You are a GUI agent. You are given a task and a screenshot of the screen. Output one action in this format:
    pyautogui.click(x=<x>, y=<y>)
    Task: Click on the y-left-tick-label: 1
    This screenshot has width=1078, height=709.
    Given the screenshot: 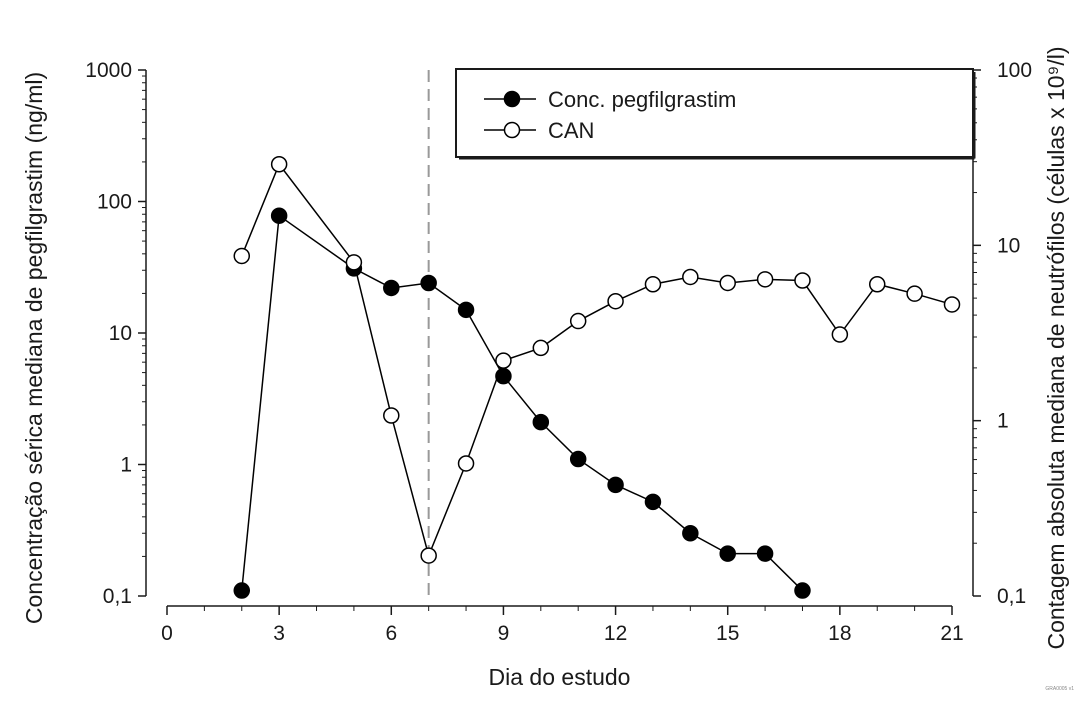 What is the action you would take?
    pyautogui.click(x=126, y=465)
    